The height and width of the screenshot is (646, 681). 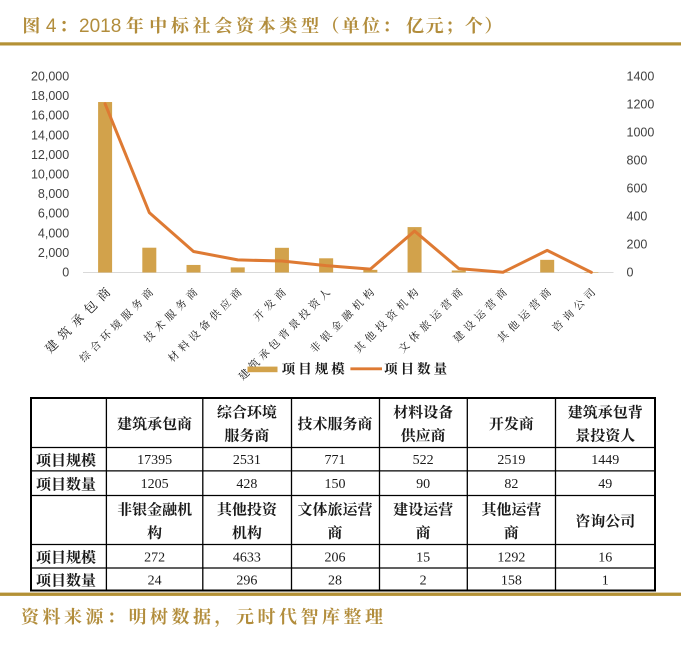 What do you see at coordinates (50, 155) in the screenshot?
I see `svg-text: 12,000` at bounding box center [50, 155].